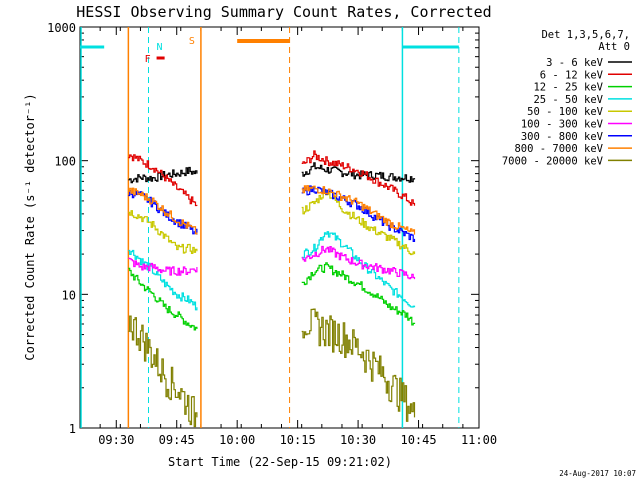 The image size is (640, 480). What do you see at coordinates (72, 429) in the screenshot?
I see `y-tick-label: 1` at bounding box center [72, 429].